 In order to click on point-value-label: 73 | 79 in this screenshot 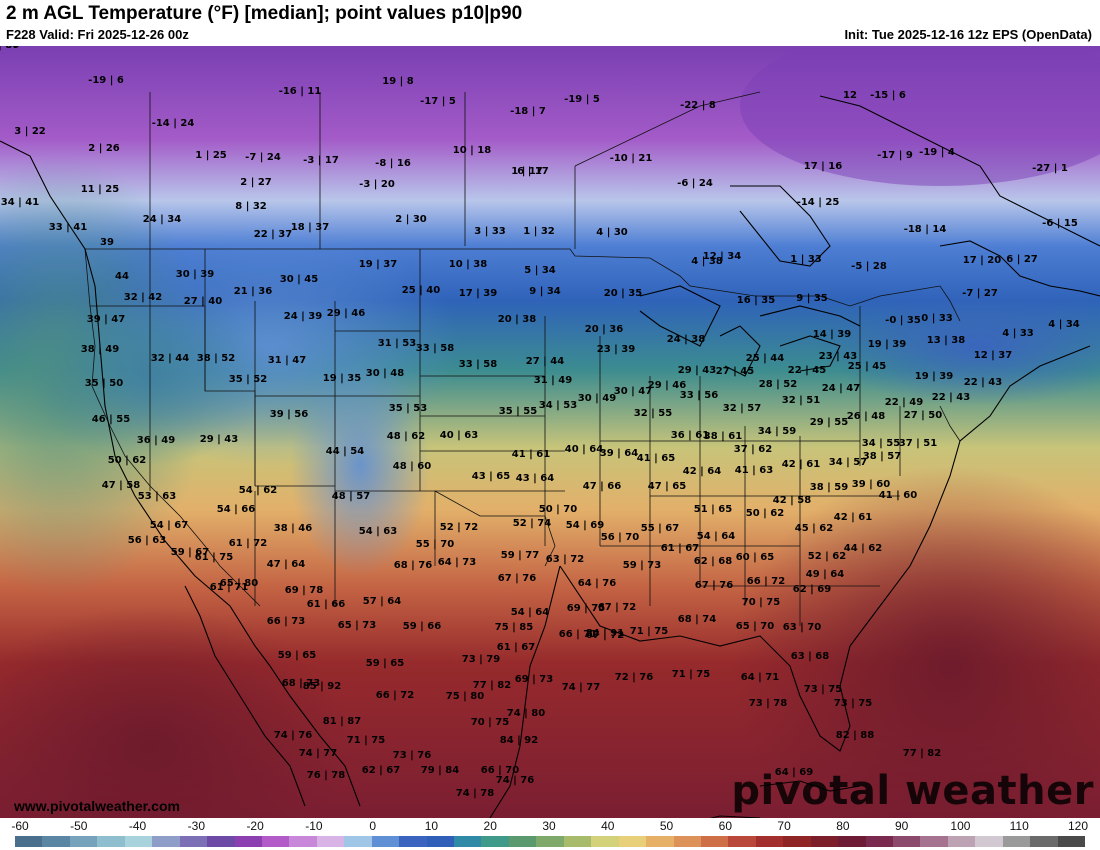, I will do `click(481, 659)`.